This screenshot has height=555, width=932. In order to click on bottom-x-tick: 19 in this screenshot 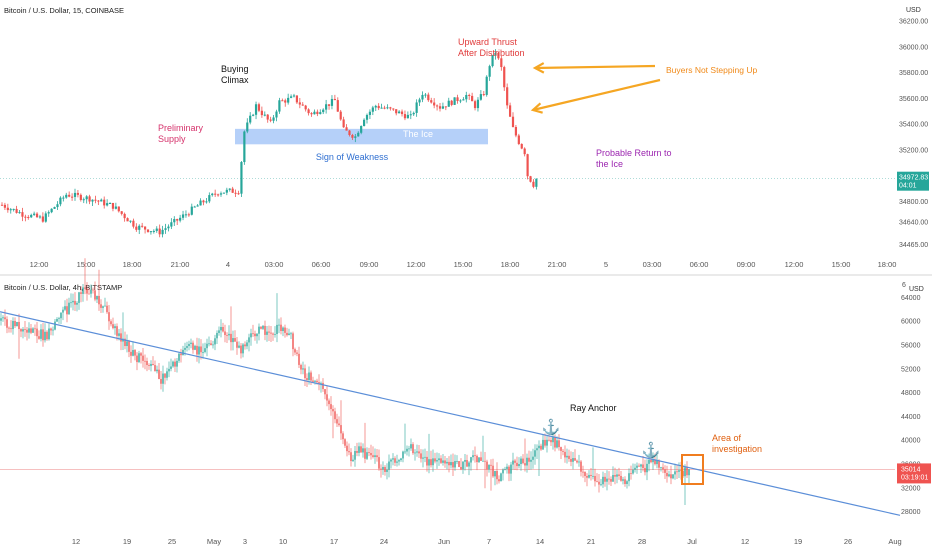, I will do `click(798, 541)`.